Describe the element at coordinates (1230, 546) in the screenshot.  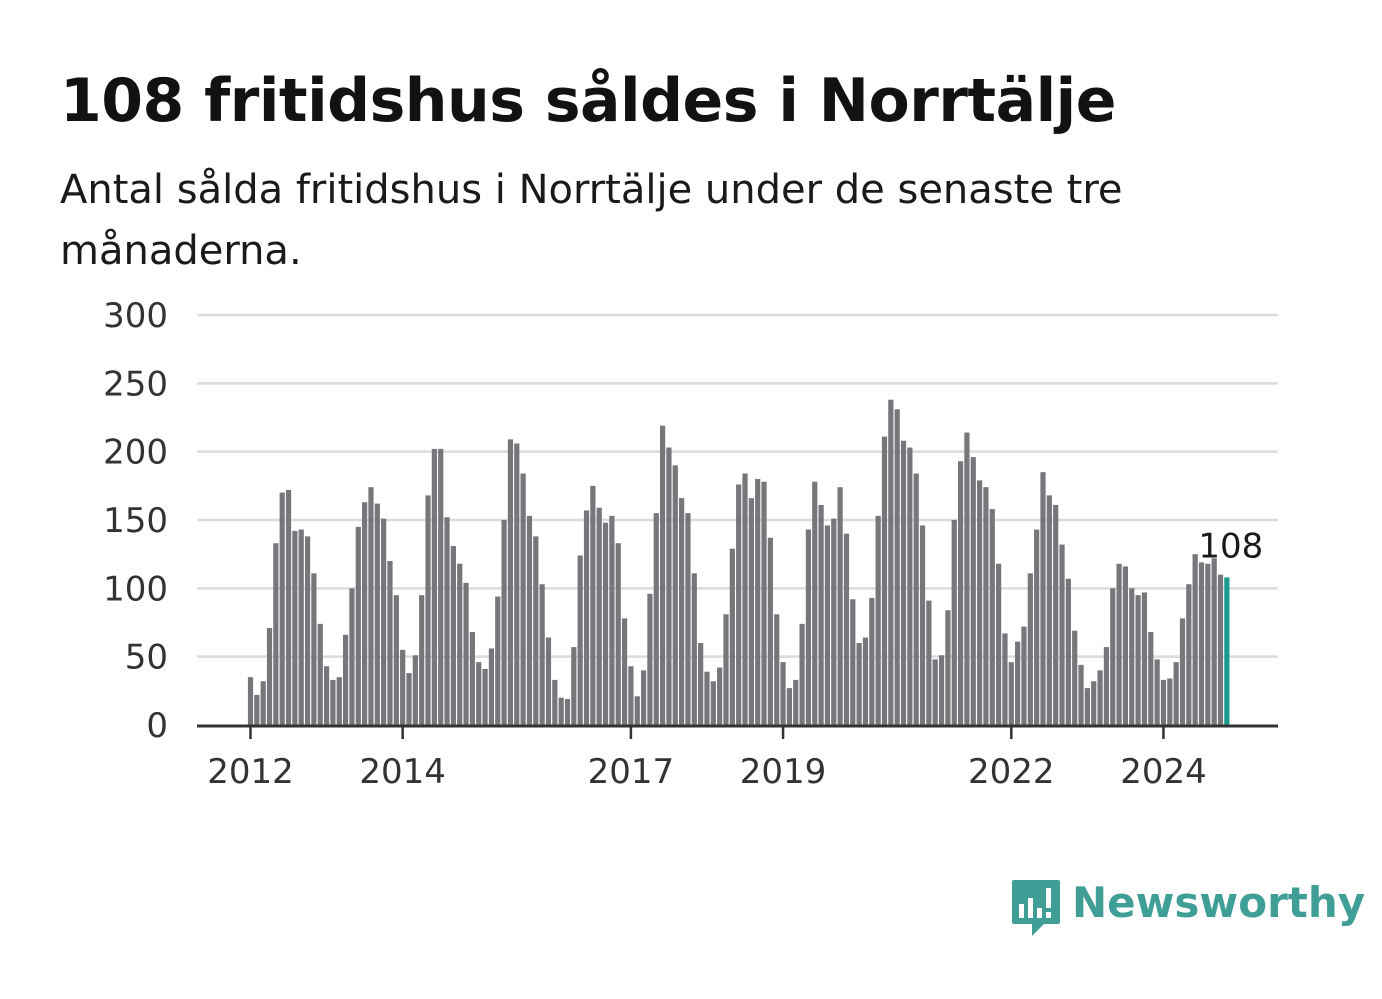
I see `latest-value-label: 108` at that location.